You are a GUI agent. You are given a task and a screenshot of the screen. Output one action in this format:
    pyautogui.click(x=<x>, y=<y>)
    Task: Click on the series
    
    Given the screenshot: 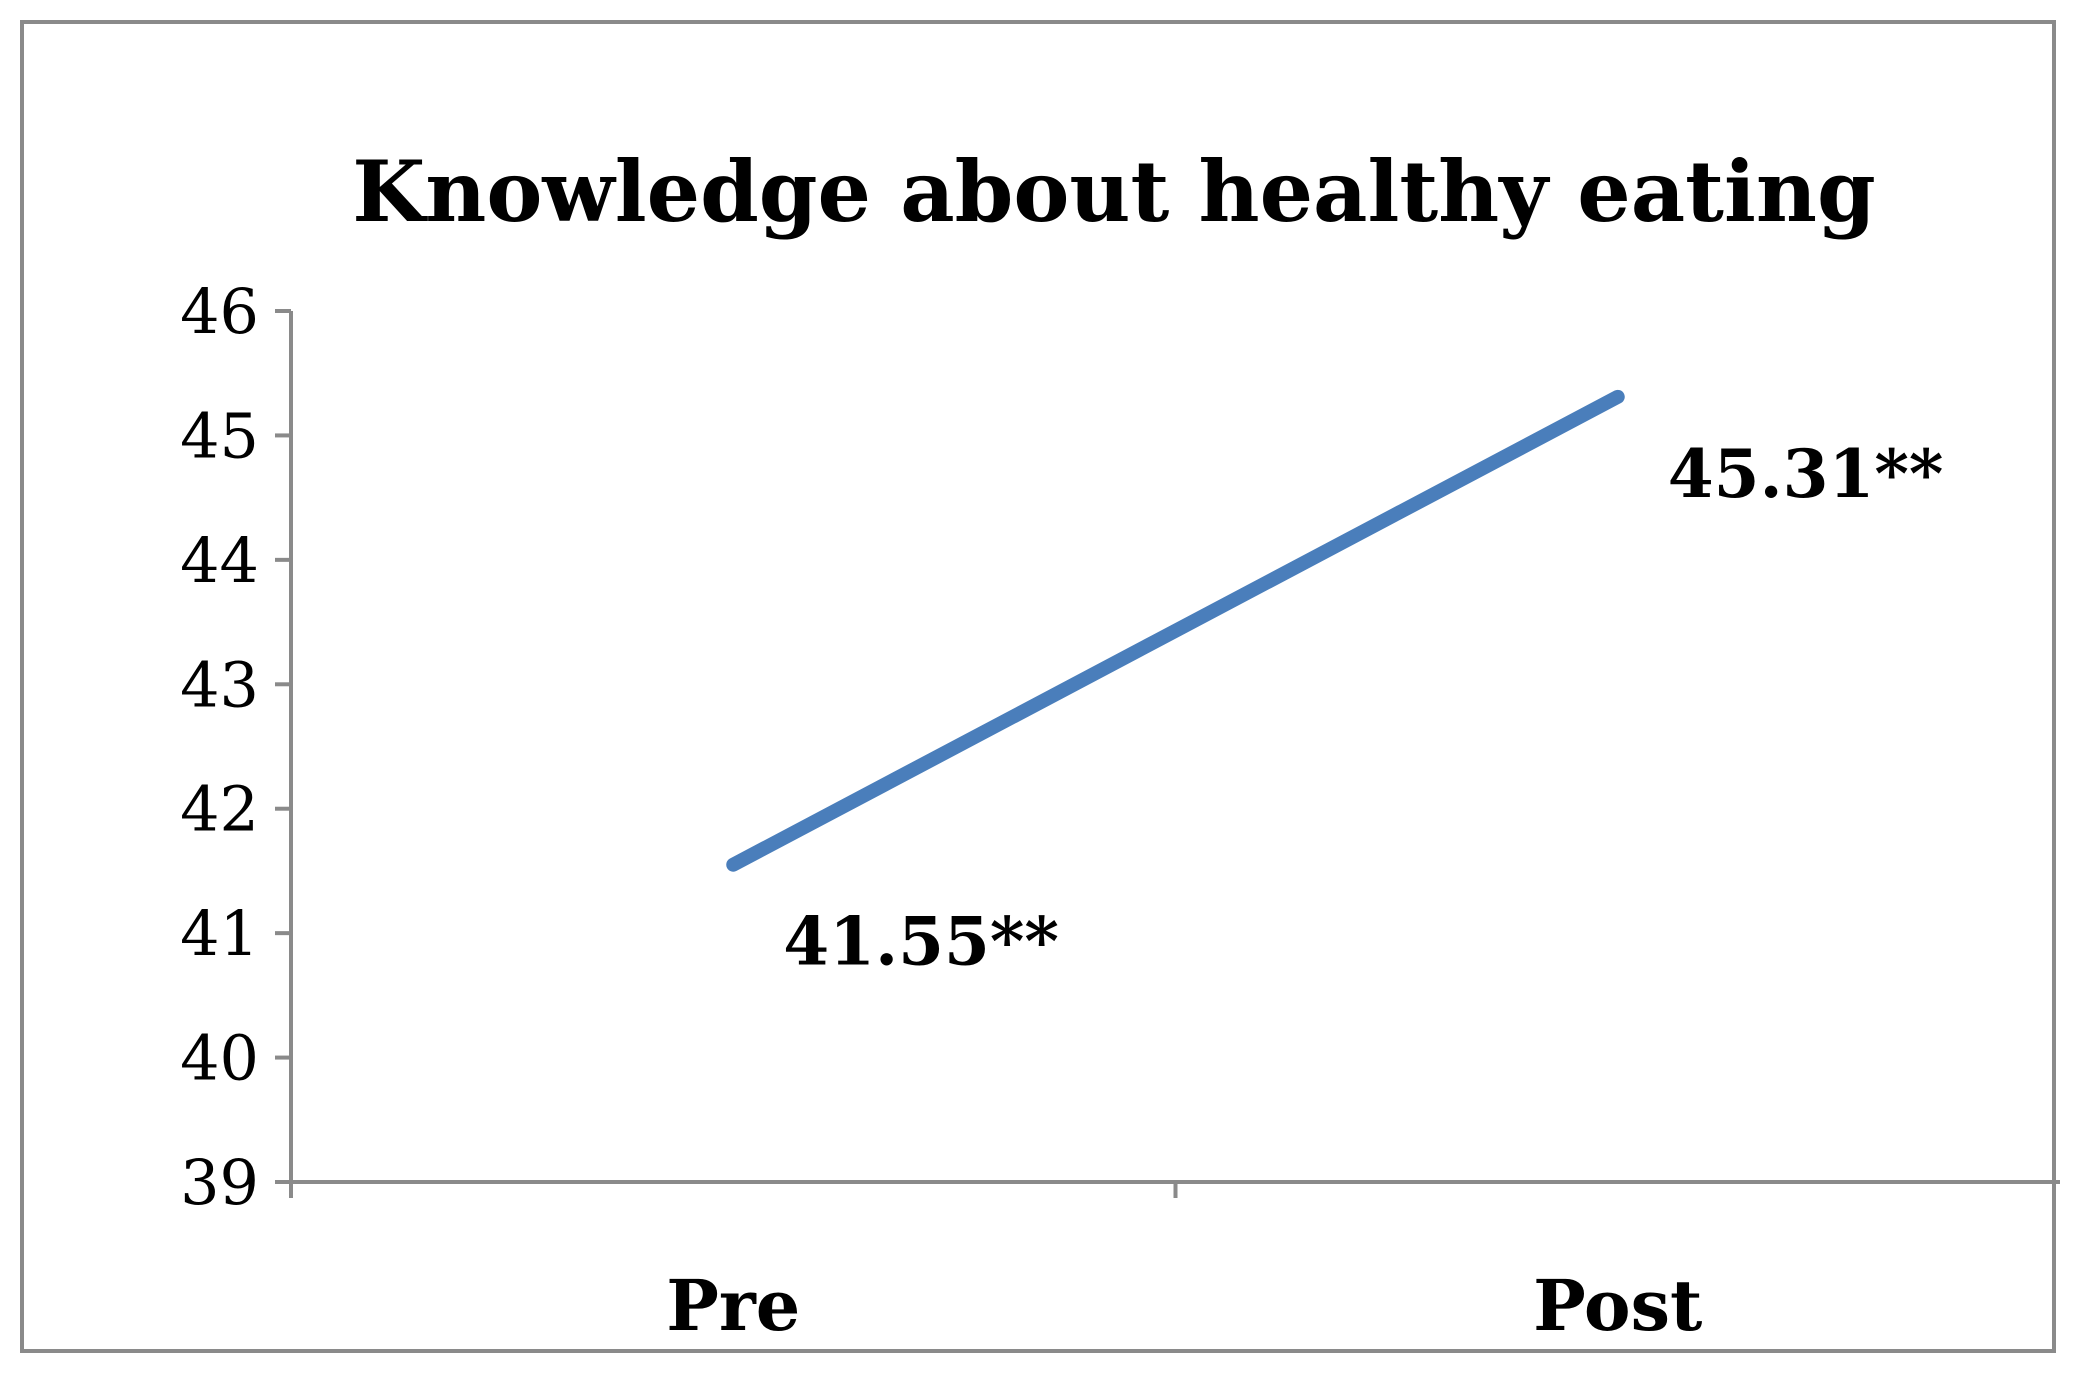 What is the action you would take?
    pyautogui.click(x=1175, y=630)
    